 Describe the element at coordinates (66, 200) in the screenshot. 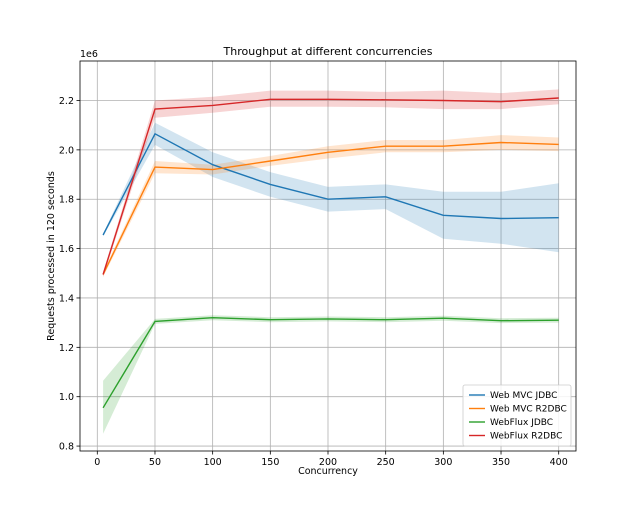

I see `y-tick-label: 1.8` at that location.